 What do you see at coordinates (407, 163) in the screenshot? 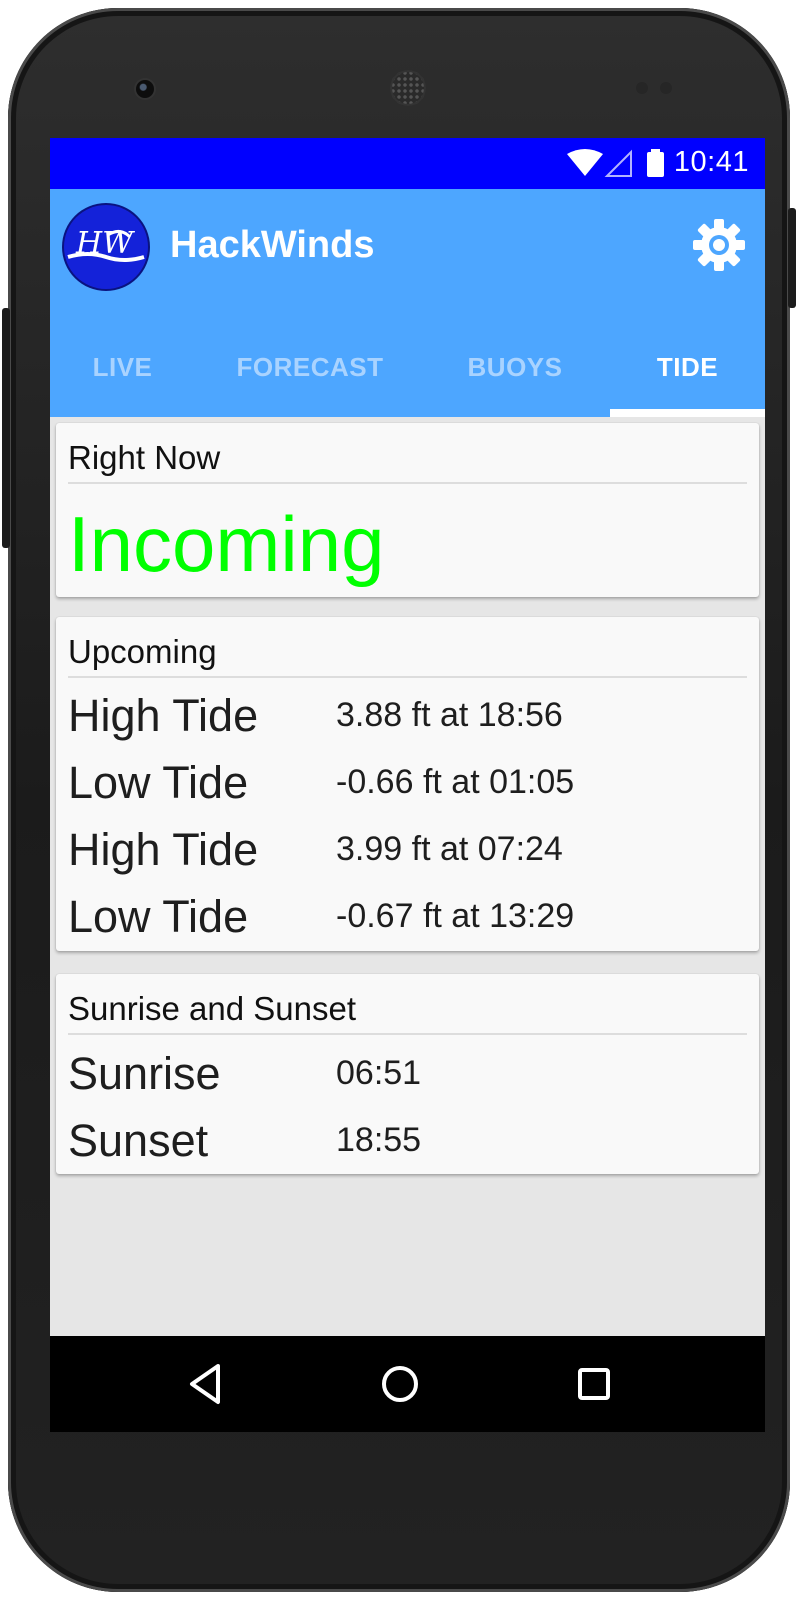
I see `status-bar: 10:41` at bounding box center [407, 163].